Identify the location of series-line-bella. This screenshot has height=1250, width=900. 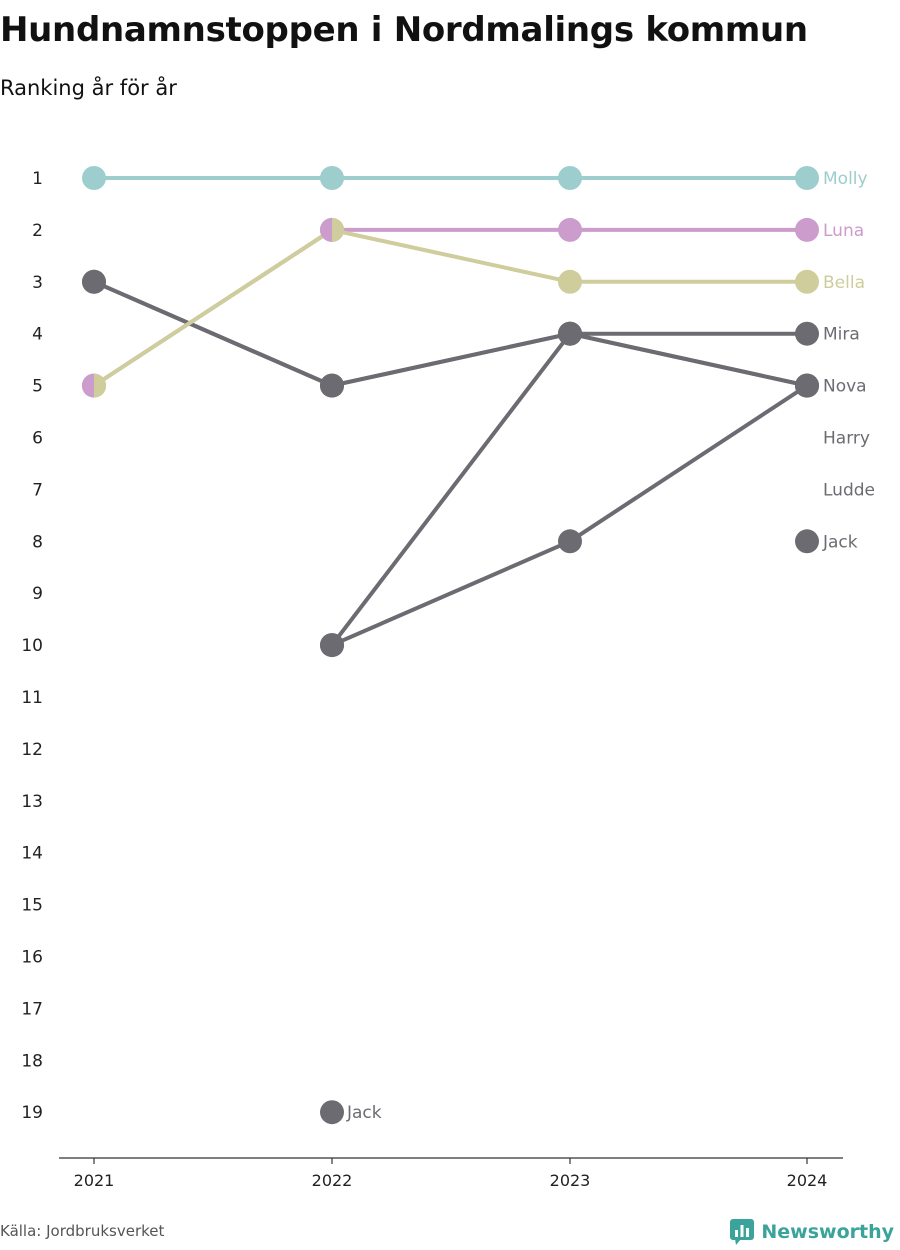
(449, 307).